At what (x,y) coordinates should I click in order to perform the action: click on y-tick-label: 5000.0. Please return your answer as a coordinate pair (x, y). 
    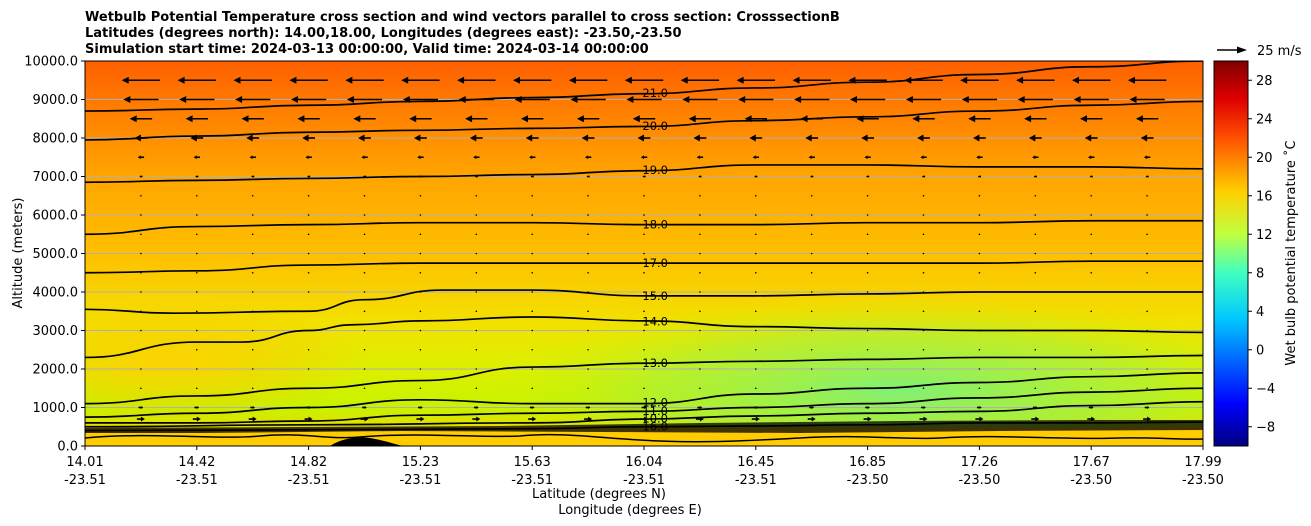
    Looking at the image, I should click on (56, 254).